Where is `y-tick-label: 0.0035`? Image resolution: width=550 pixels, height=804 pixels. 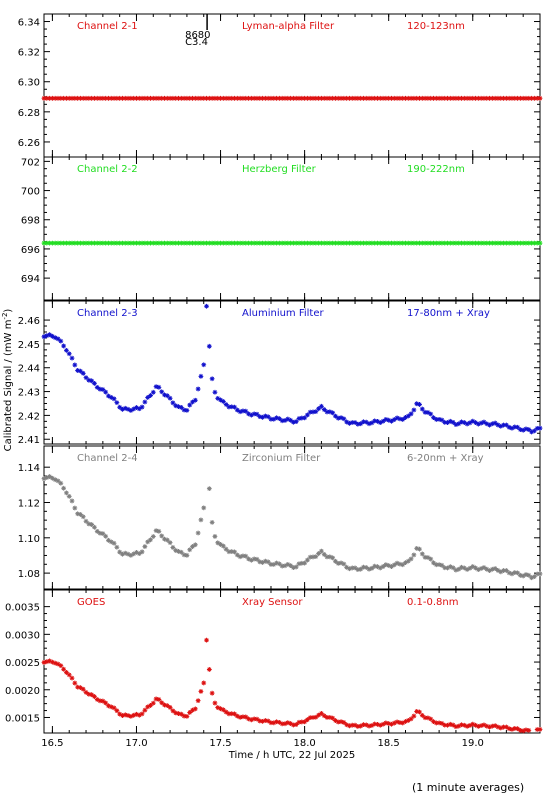 y-tick-label: 0.0035 is located at coordinates (22, 608).